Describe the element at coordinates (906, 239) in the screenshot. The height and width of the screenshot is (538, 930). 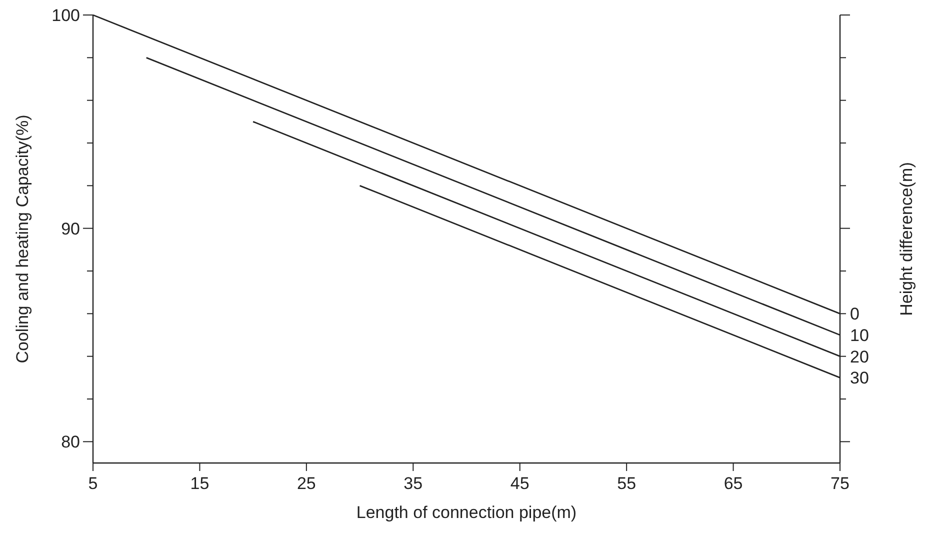
I see `y2-axis-title: Height difference(m)` at that location.